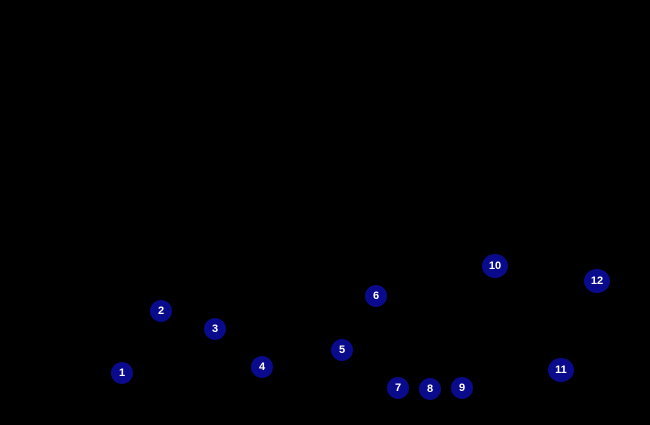 The height and width of the screenshot is (425, 650). What do you see at coordinates (342, 350) in the screenshot?
I see `mark-badge-5: 5` at bounding box center [342, 350].